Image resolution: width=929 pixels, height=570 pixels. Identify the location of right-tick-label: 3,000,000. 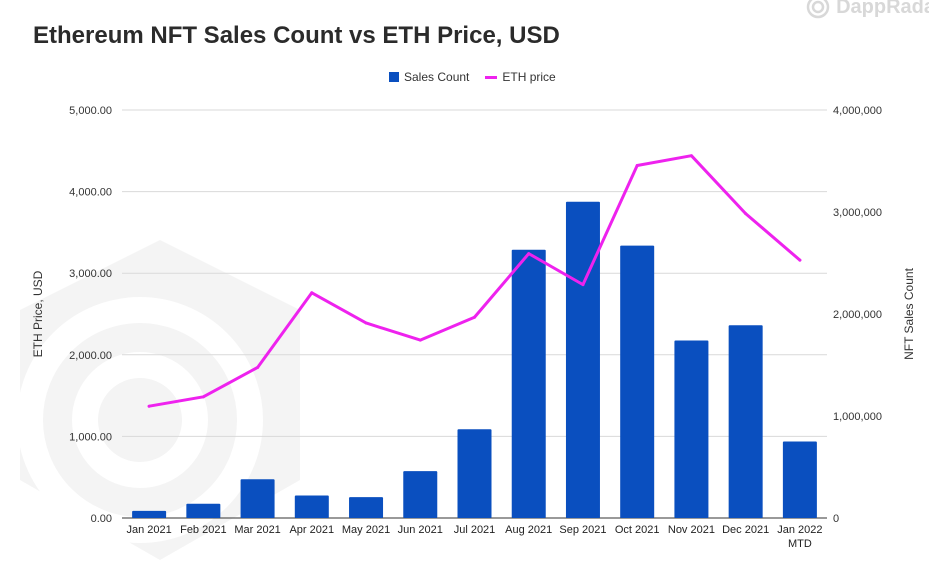
(857, 213).